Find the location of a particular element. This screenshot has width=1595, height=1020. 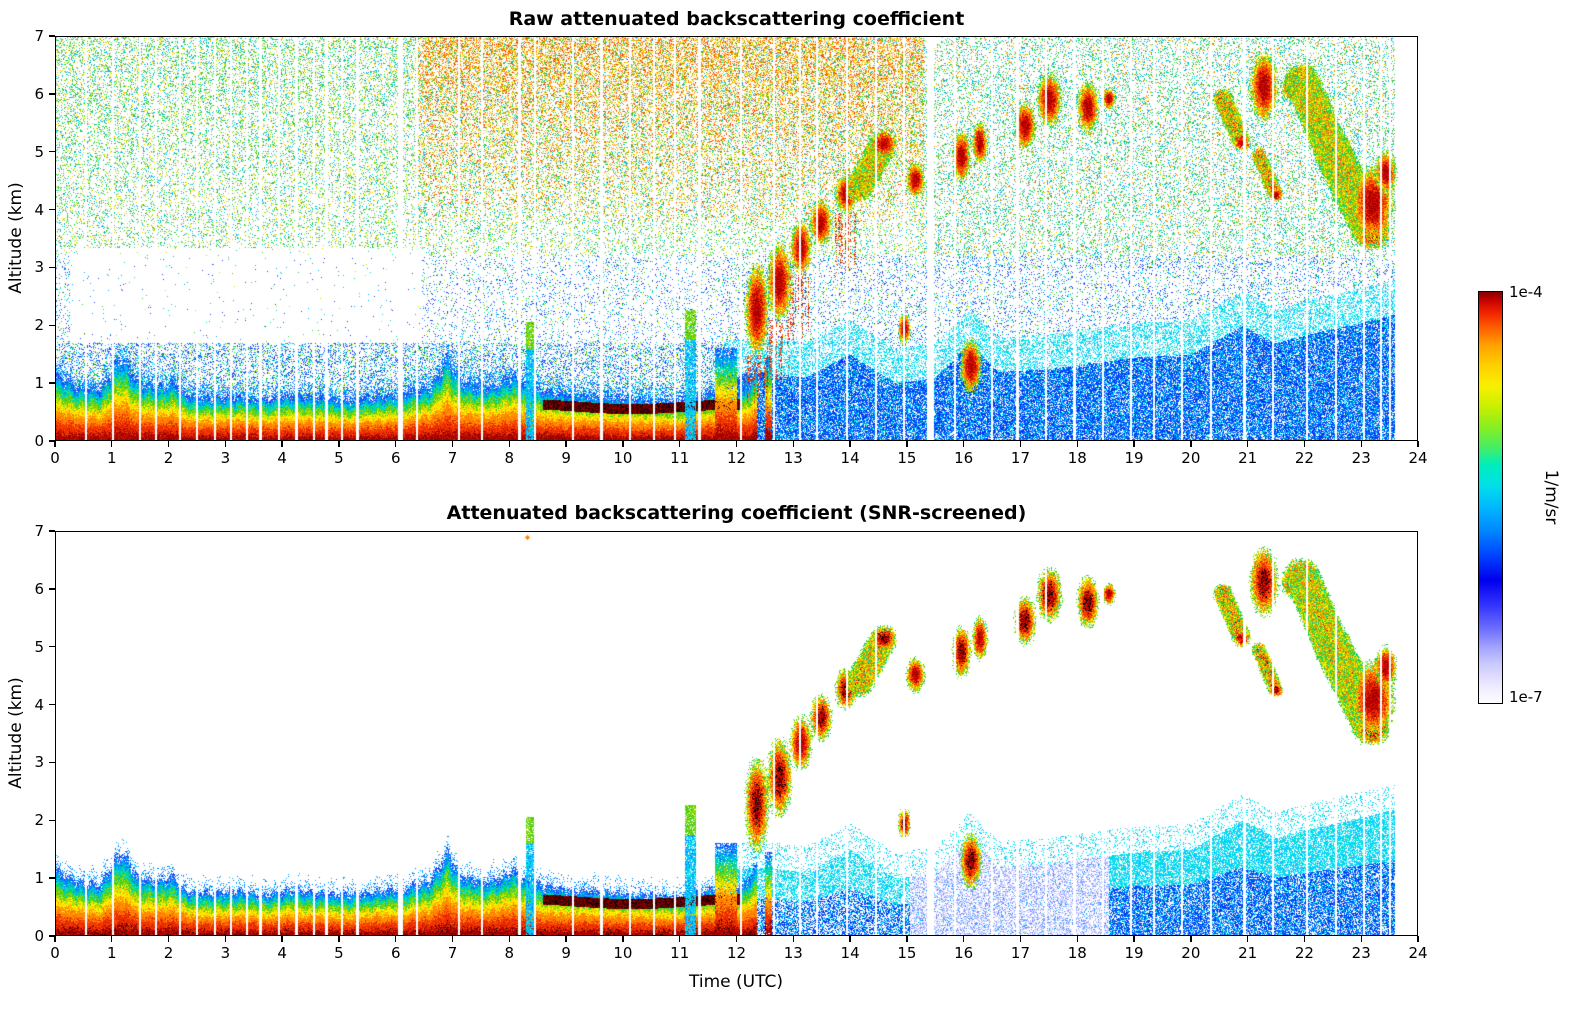

x-tick-label: 21 is located at coordinates (1248, 953).